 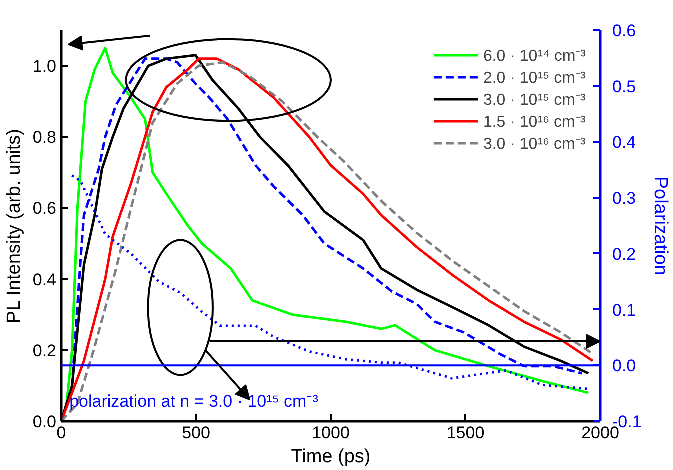 What do you see at coordinates (44, 280) in the screenshot?
I see `y-tick-label: 0.4` at bounding box center [44, 280].